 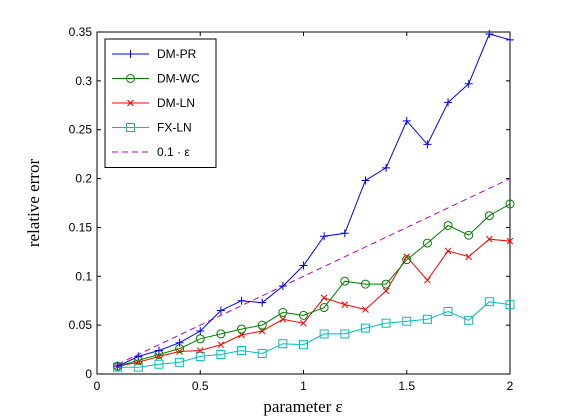 What do you see at coordinates (33, 203) in the screenshot?
I see `y-axis-label: relative error` at bounding box center [33, 203].